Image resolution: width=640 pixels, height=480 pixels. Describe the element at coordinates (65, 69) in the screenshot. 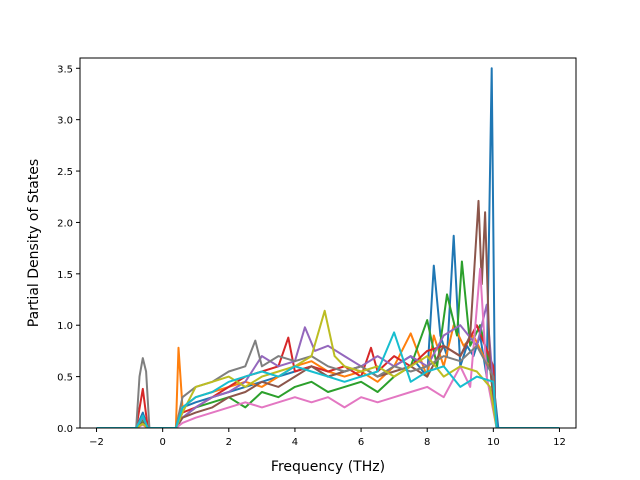

I see `y-tick-label: 3.5` at that location.